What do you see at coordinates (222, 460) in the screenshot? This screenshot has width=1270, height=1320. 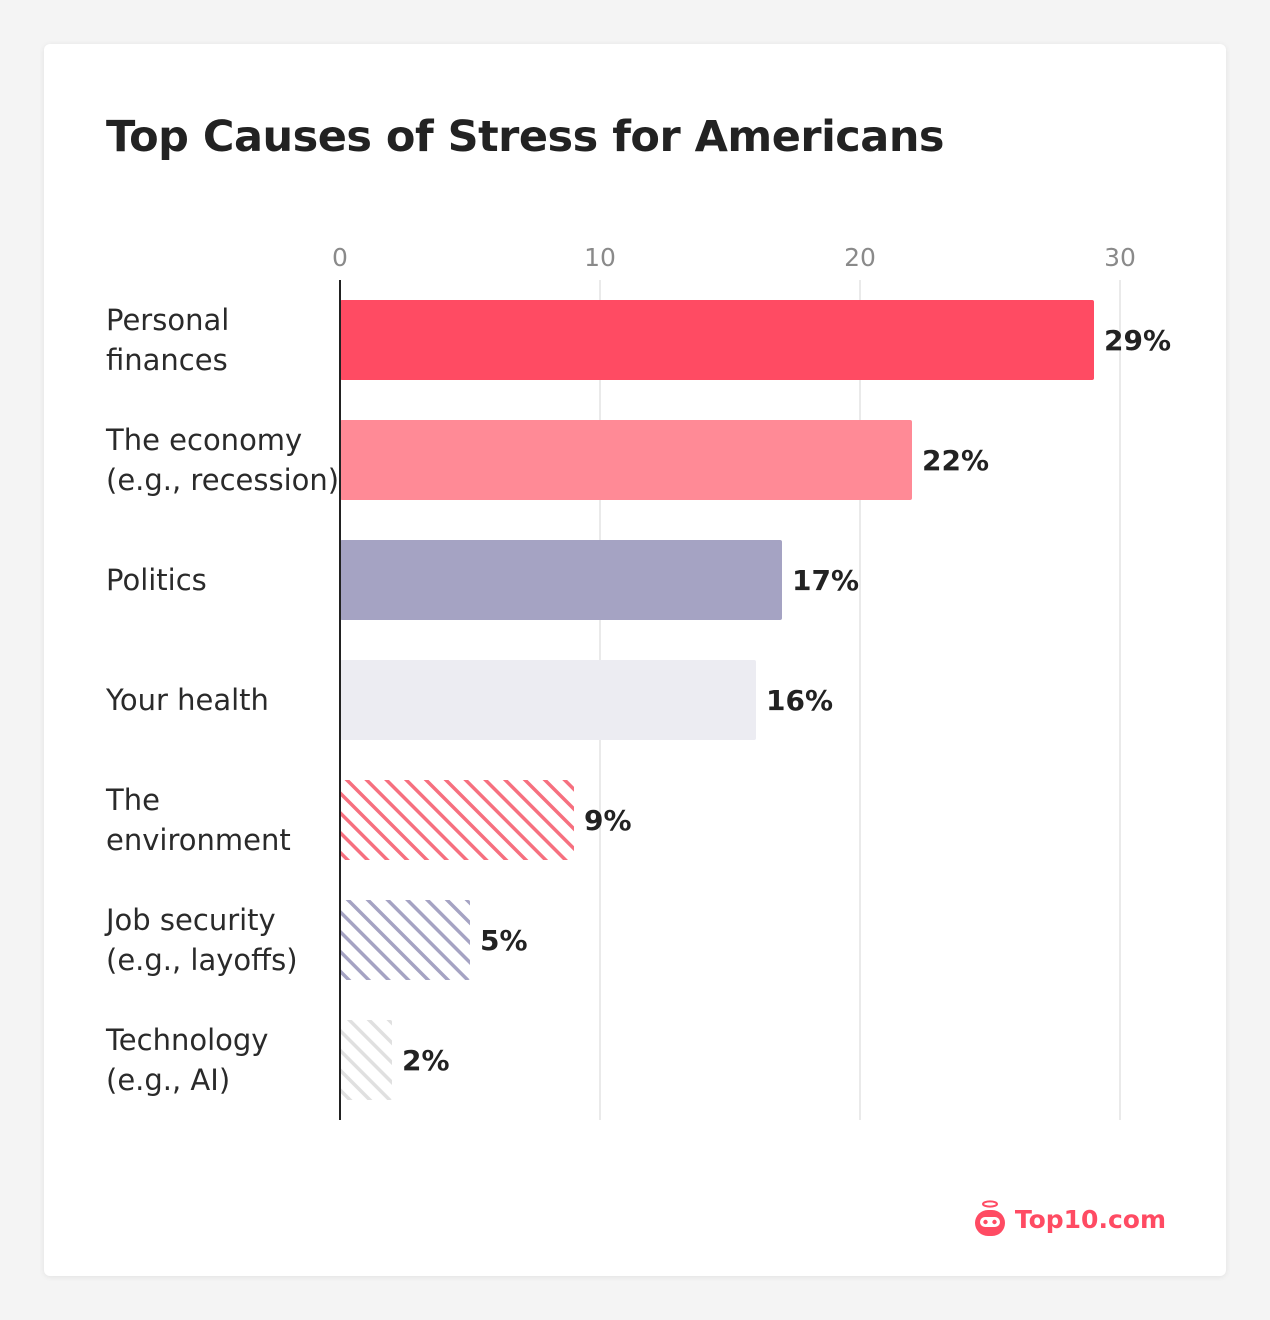 I see `category-label: The economy (e.g., recession)` at bounding box center [222, 460].